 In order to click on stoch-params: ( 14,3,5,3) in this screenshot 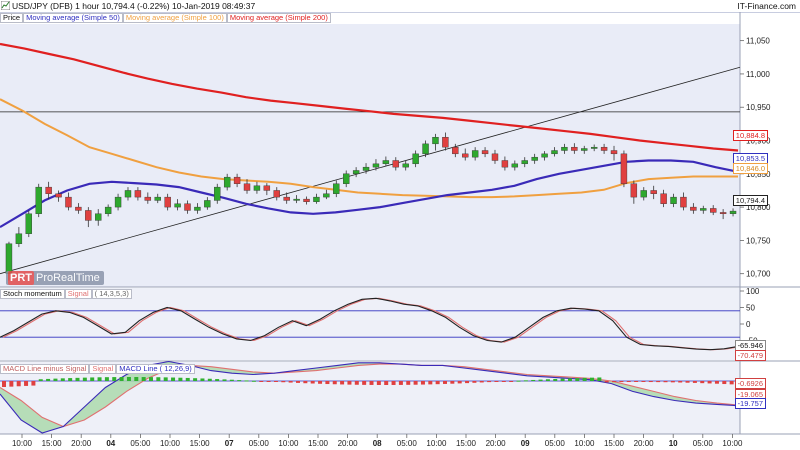, I will do `click(111, 294)`.